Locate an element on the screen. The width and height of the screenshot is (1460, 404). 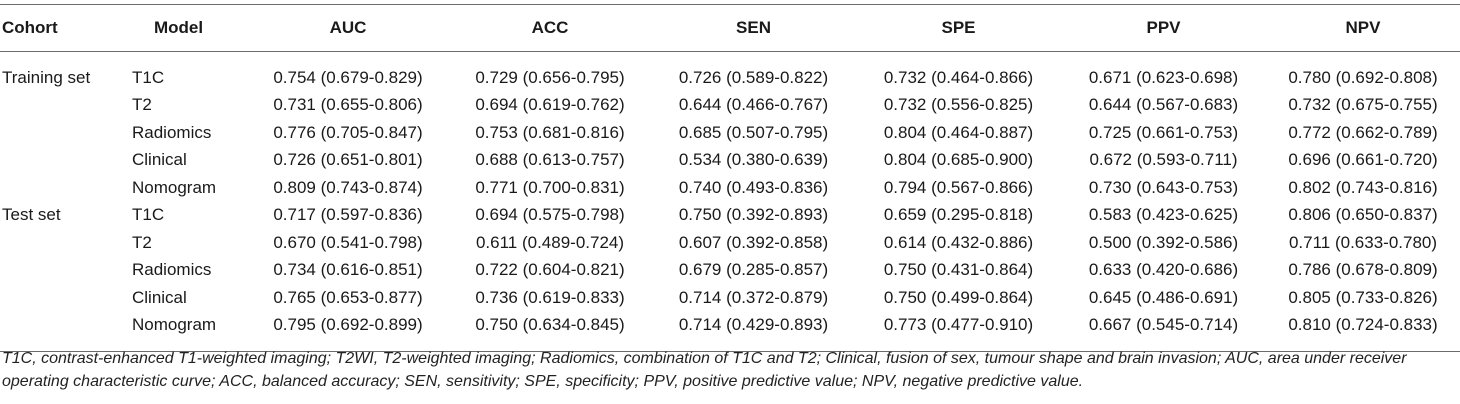
sen-cell: 0.726 (0.589-0.822) is located at coordinates (753, 77).